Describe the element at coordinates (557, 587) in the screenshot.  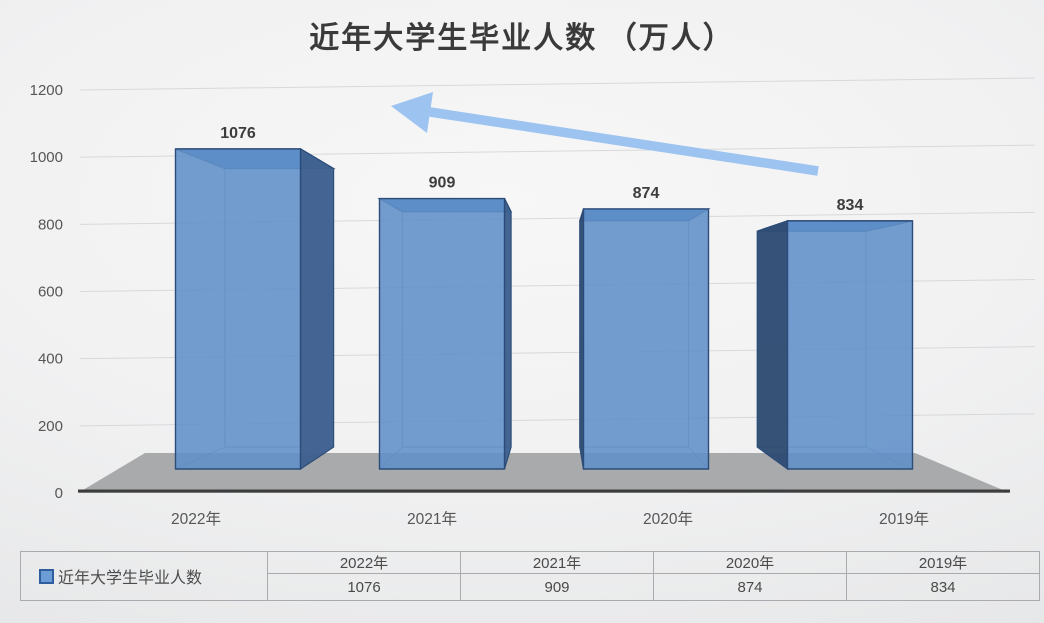
I see `table-value-cell: 909` at that location.